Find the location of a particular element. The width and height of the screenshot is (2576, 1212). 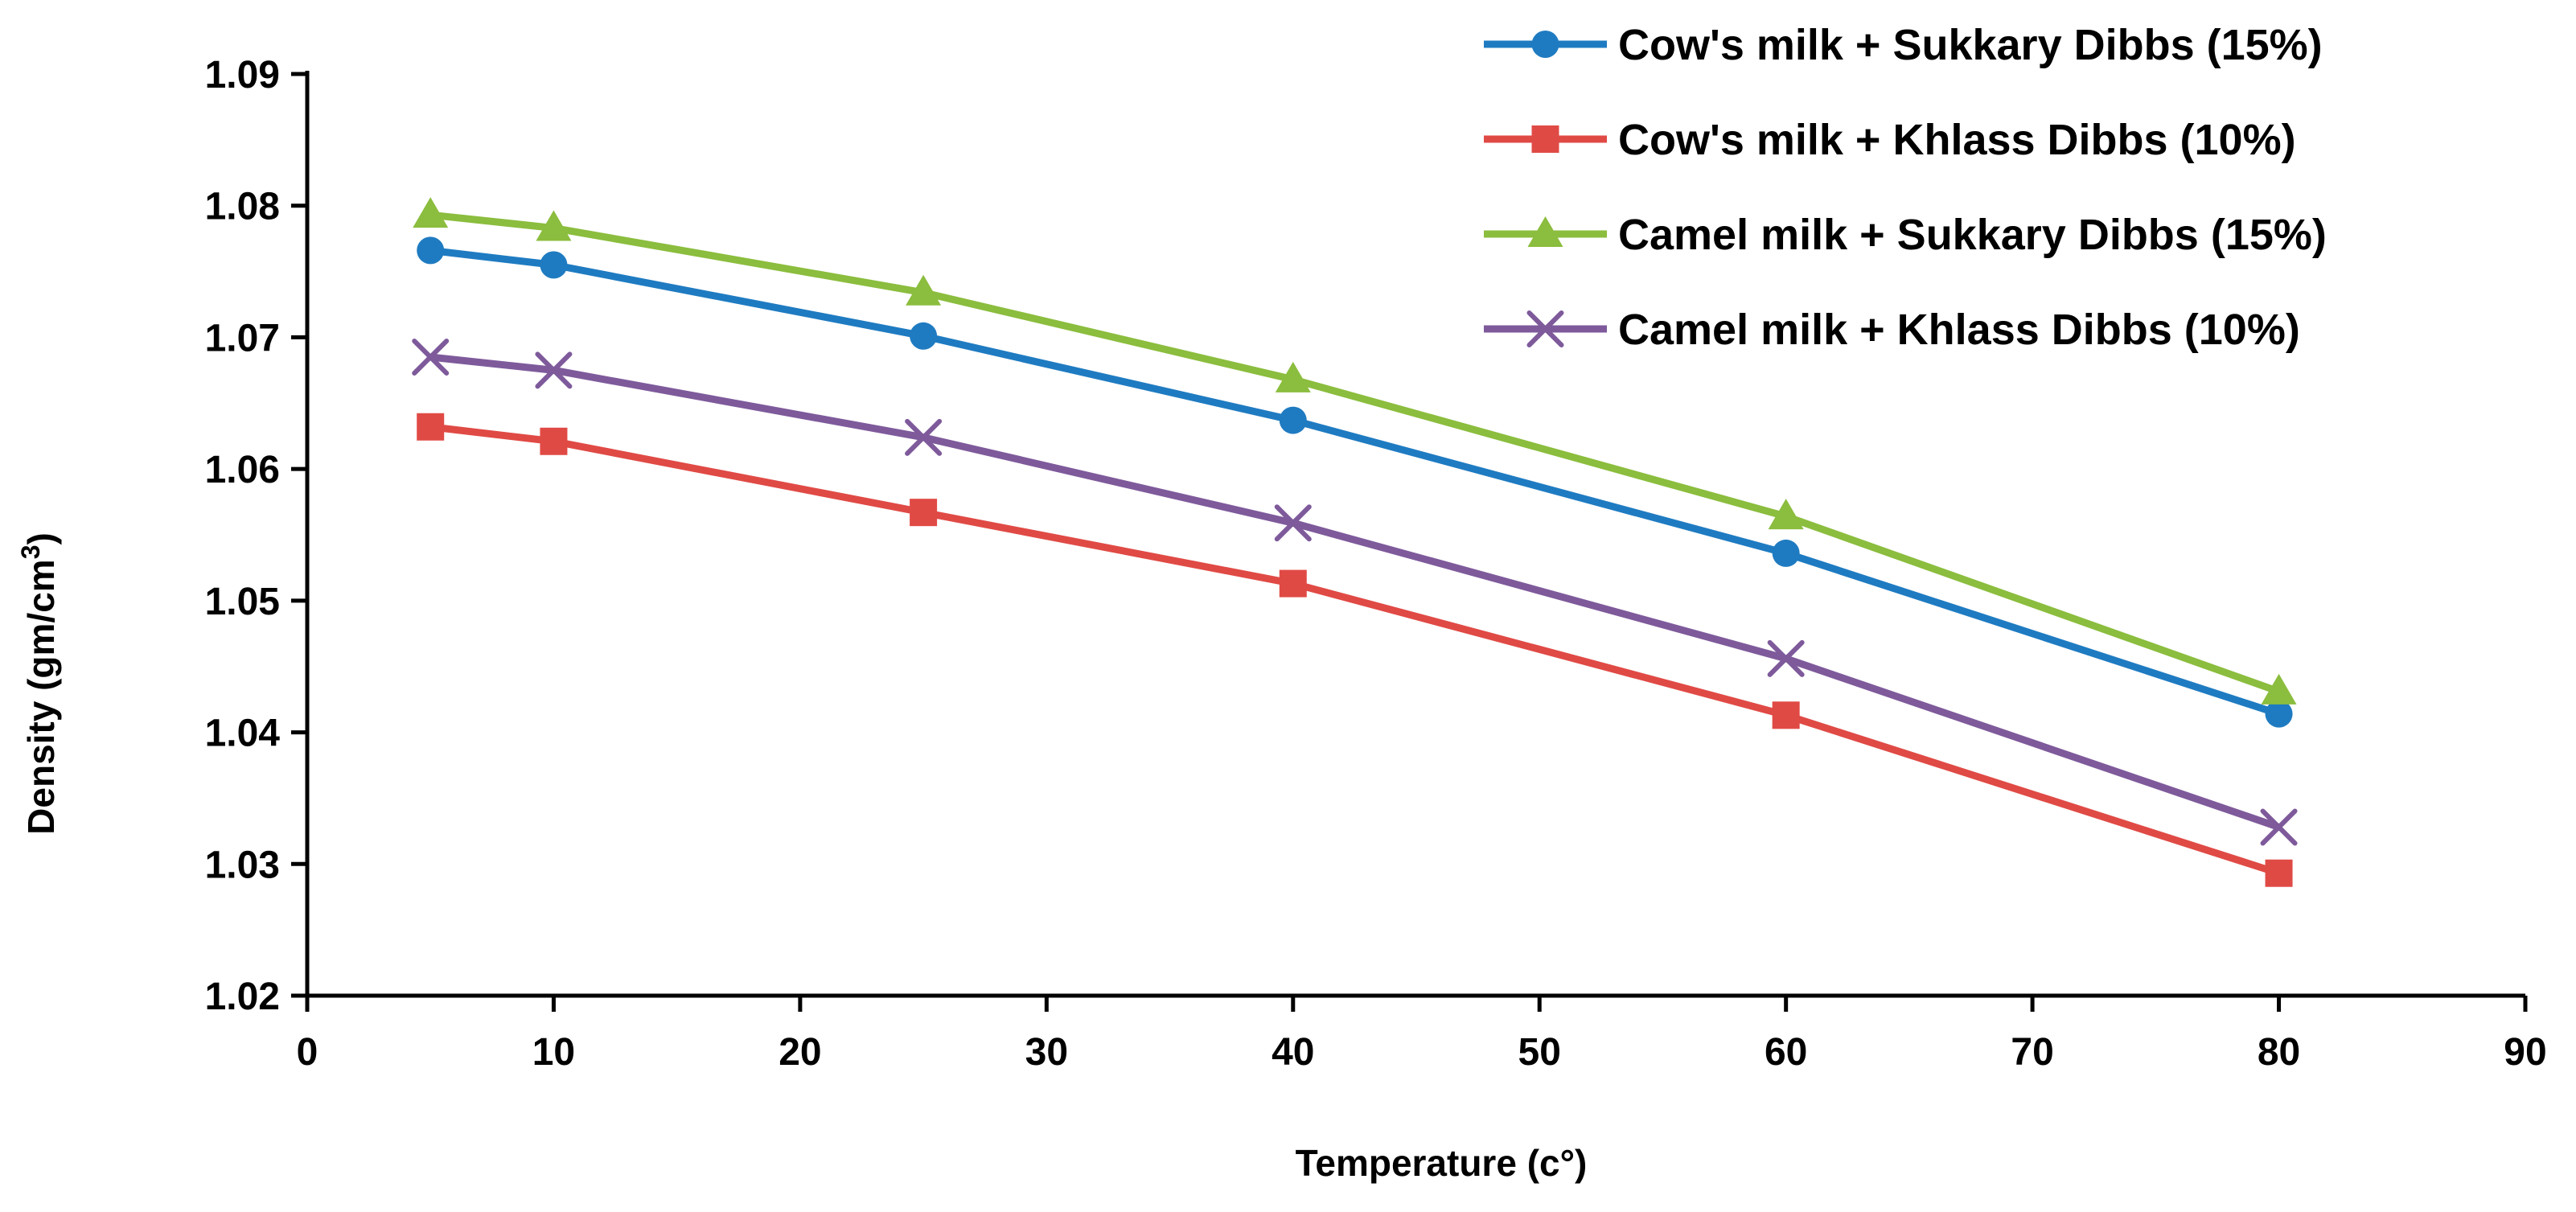

y-tick-label: 1.05 is located at coordinates (242, 602).